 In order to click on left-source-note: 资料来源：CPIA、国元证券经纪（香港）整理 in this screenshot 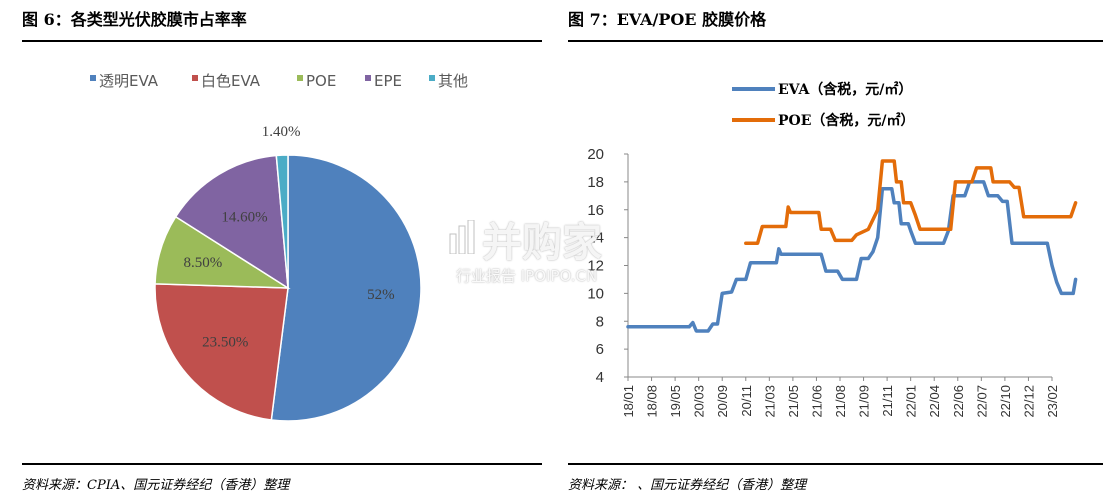, I will do `click(156, 485)`.